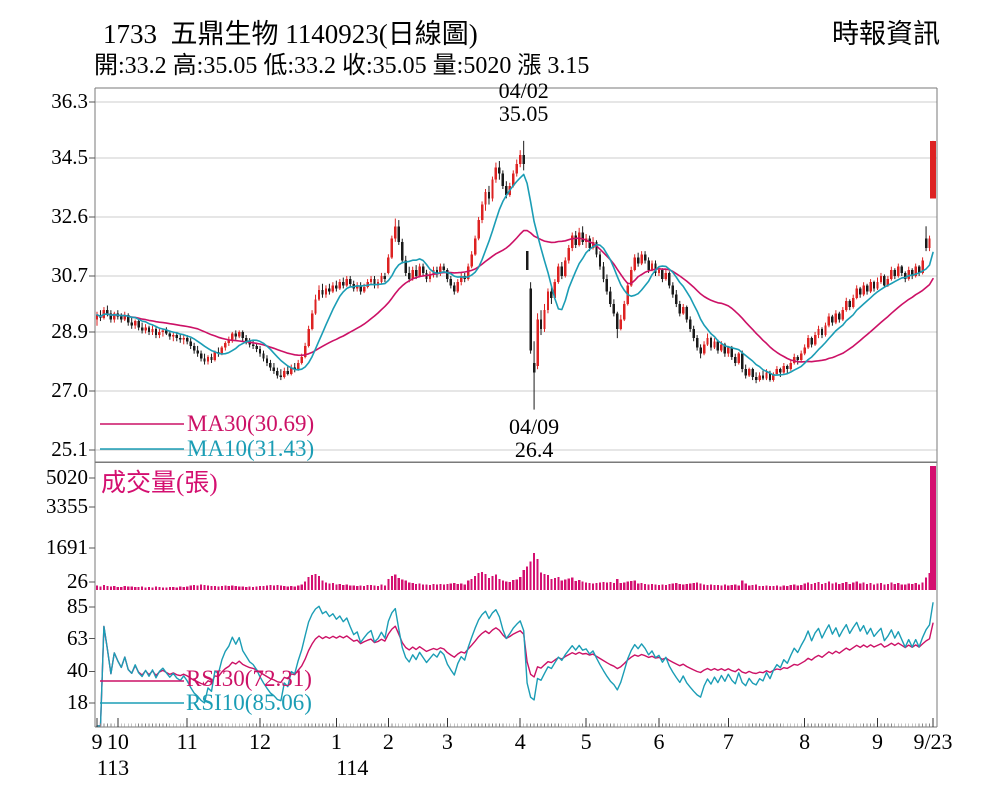 This screenshot has width=1000, height=800. What do you see at coordinates (447, 741) in the screenshot?
I see `x-axis-month-label: 3` at bounding box center [447, 741].